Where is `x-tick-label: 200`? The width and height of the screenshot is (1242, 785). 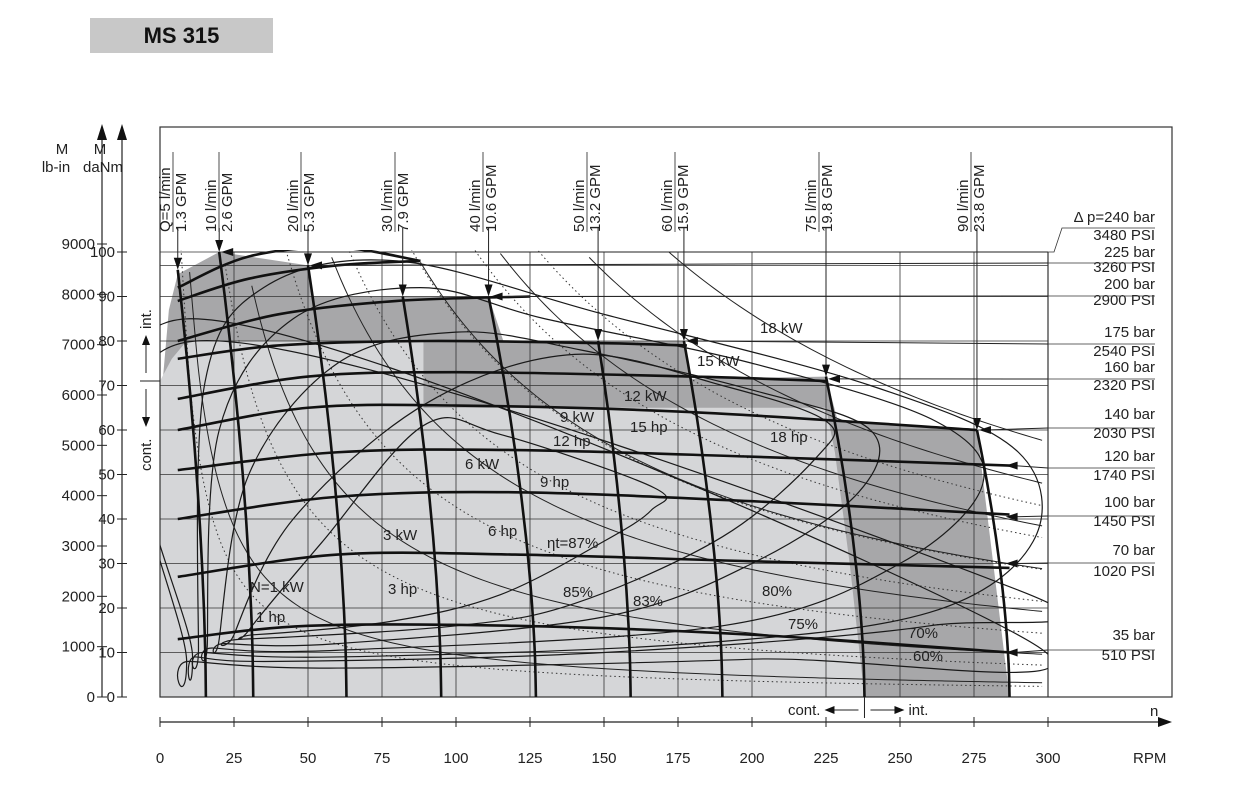
x-tick-label: 200 is located at coordinates (751, 758).